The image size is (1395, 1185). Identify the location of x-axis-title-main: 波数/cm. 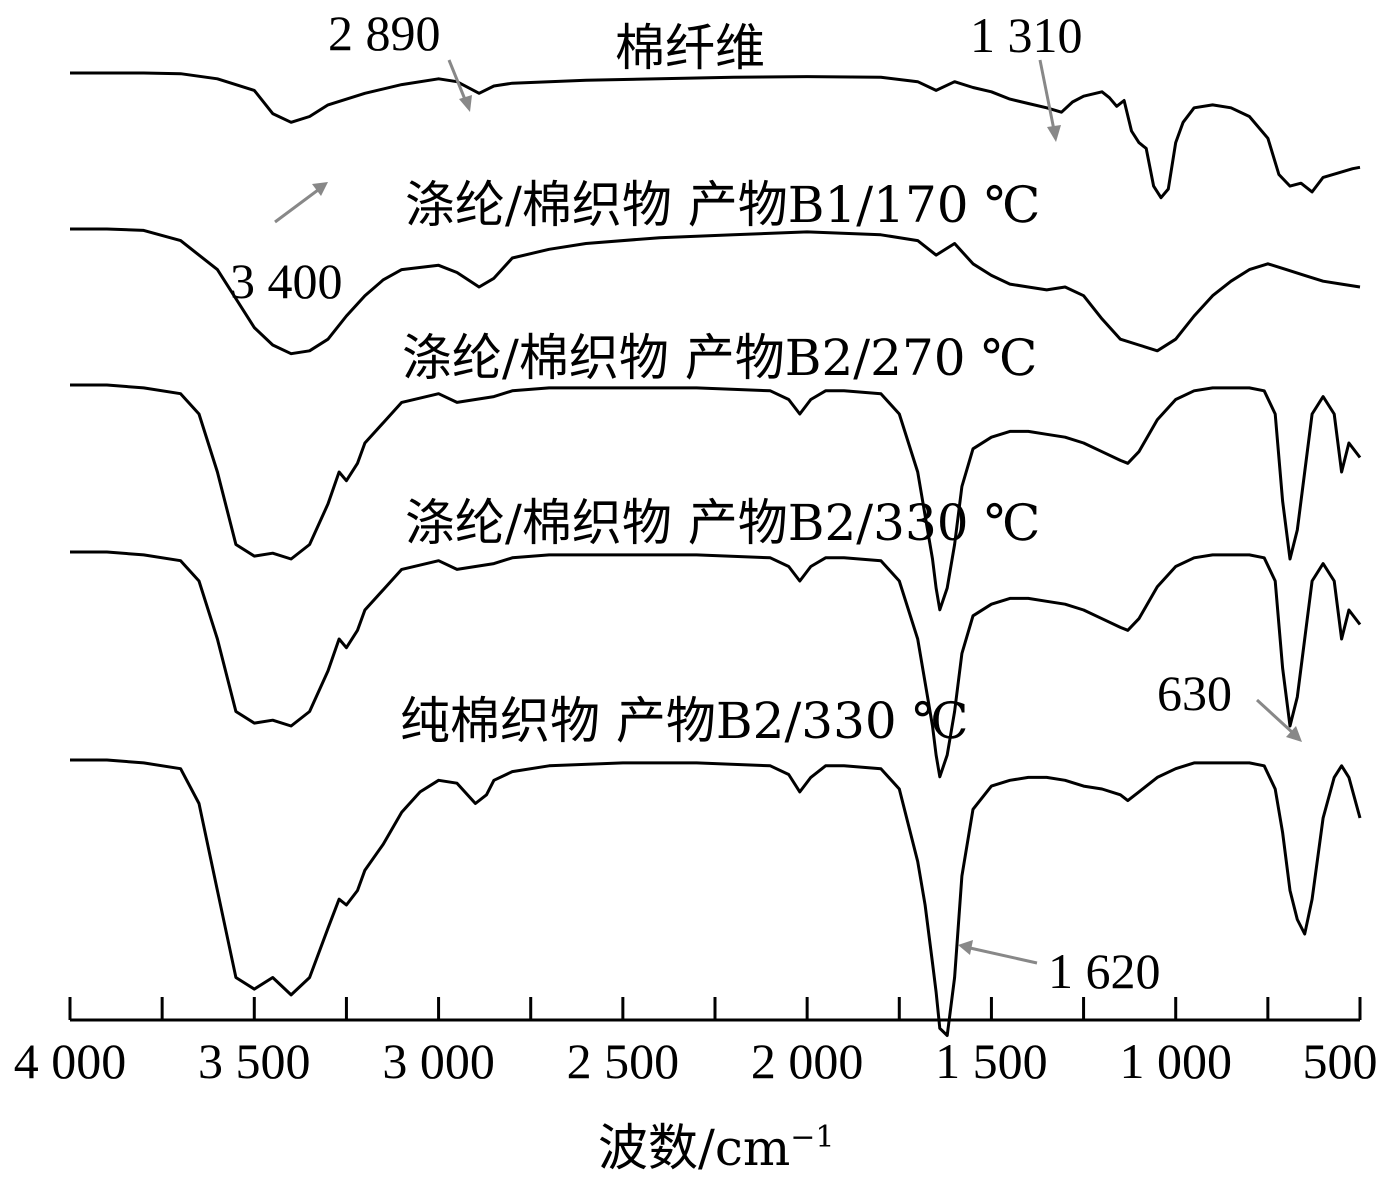
(694, 1148).